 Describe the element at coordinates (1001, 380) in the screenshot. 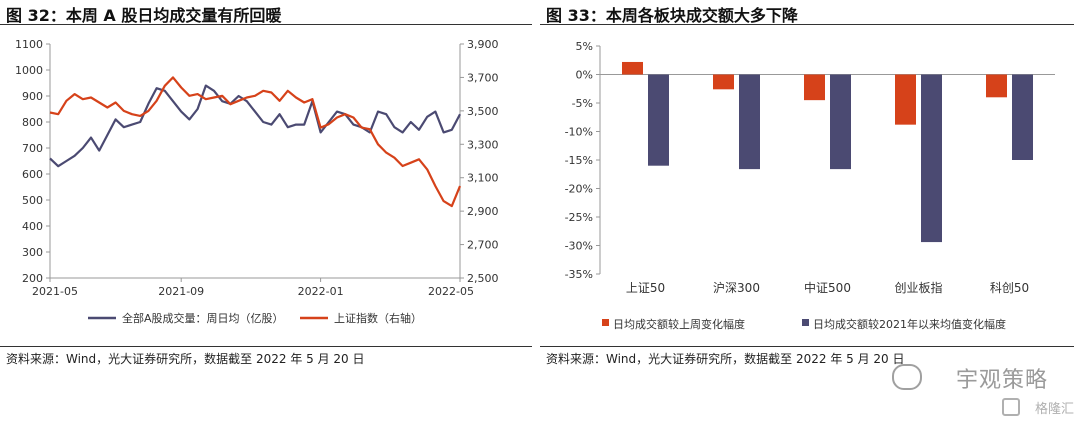

I see `watermark-text: 宇观策略` at that location.